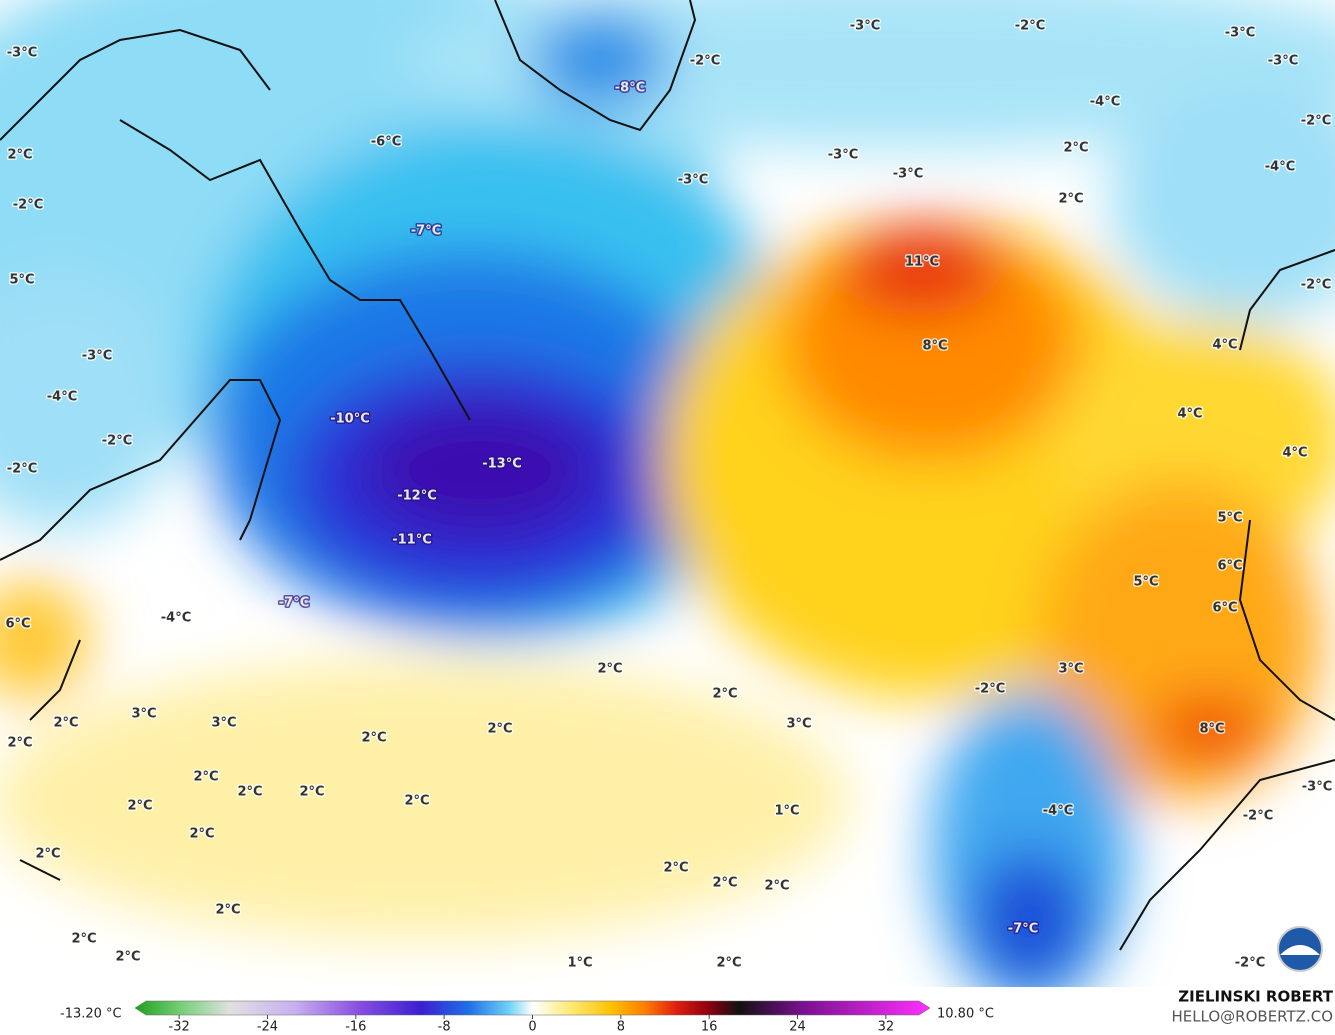  What do you see at coordinates (179, 1027) in the screenshot?
I see `colorbar-tick-label: -32` at bounding box center [179, 1027].